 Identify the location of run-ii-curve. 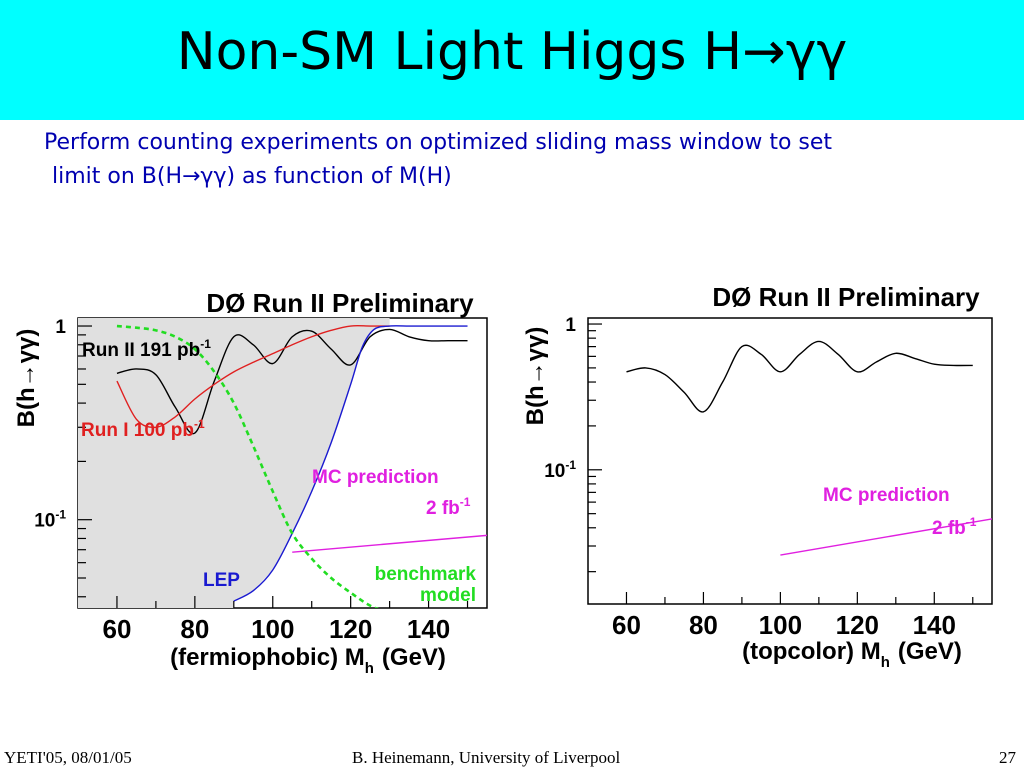
(799, 376).